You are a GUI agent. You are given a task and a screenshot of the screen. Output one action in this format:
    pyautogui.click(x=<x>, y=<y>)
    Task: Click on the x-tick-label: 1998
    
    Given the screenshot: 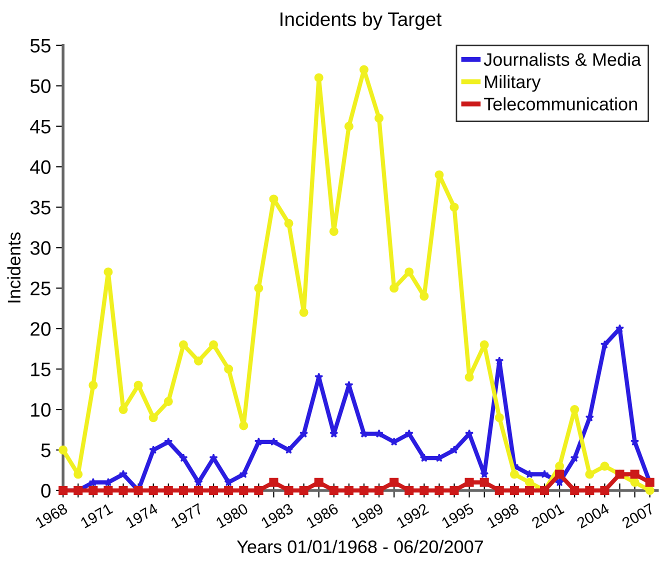 What is the action you would take?
    pyautogui.click(x=503, y=515)
    